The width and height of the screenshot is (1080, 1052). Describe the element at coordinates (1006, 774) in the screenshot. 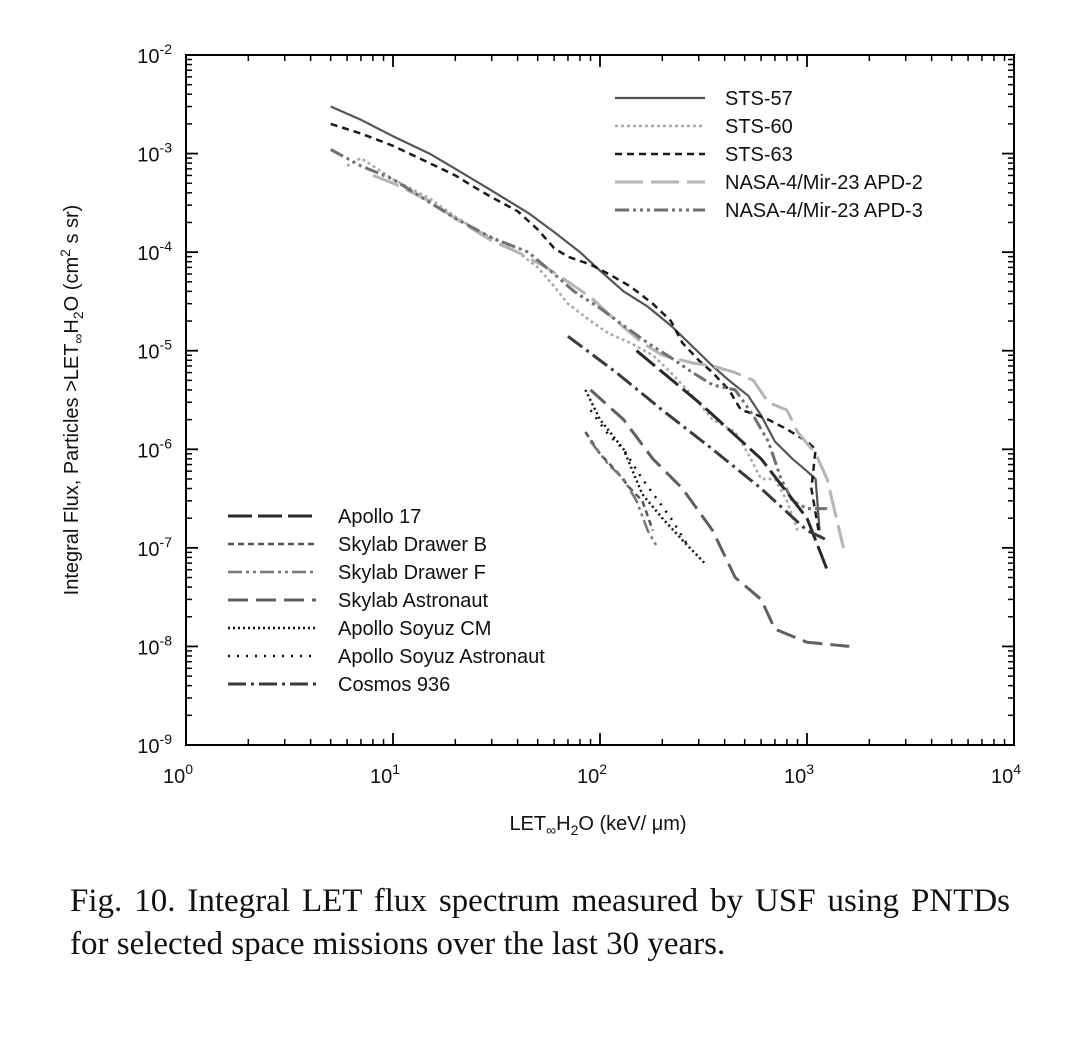

I see `x-tick-label: 10⁴` at that location.